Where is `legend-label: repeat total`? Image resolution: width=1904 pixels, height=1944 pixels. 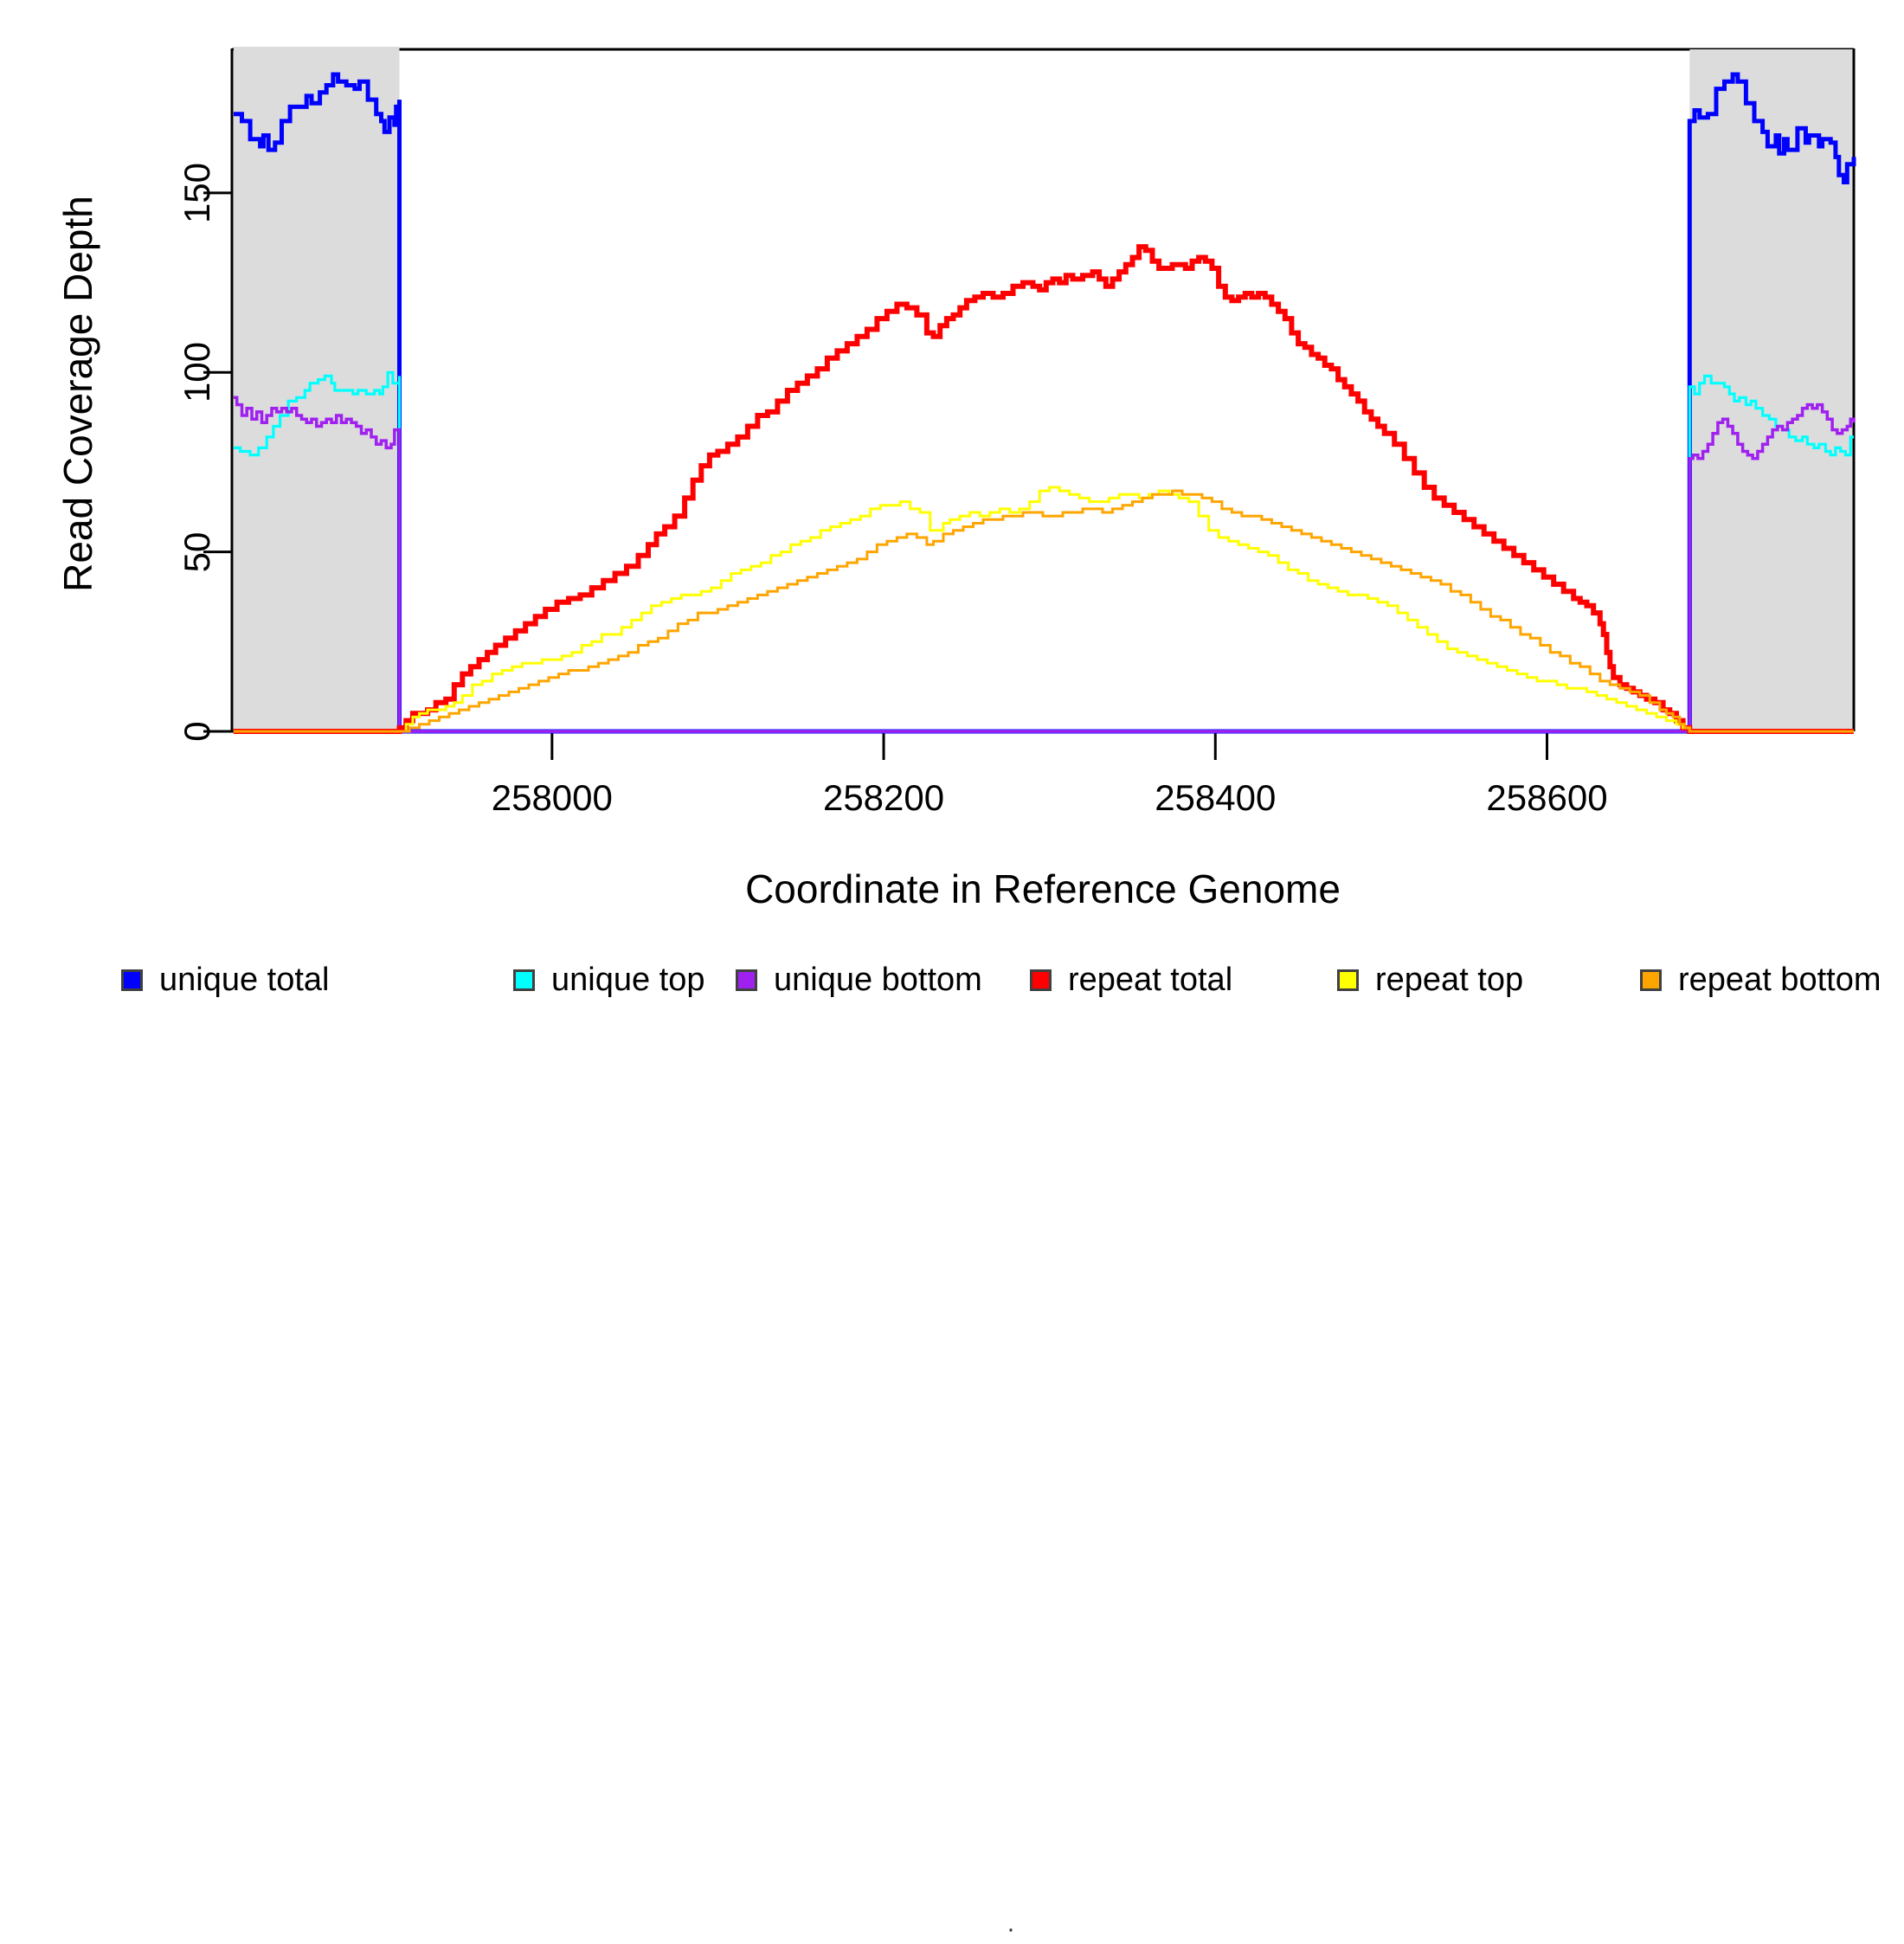 legend-label: repeat total is located at coordinates (1150, 980).